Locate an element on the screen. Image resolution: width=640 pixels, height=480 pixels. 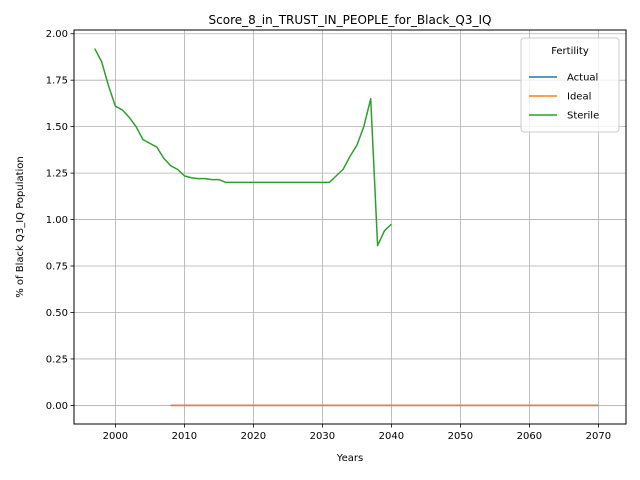
y-tick-label: 0.00 is located at coordinates (57, 406).